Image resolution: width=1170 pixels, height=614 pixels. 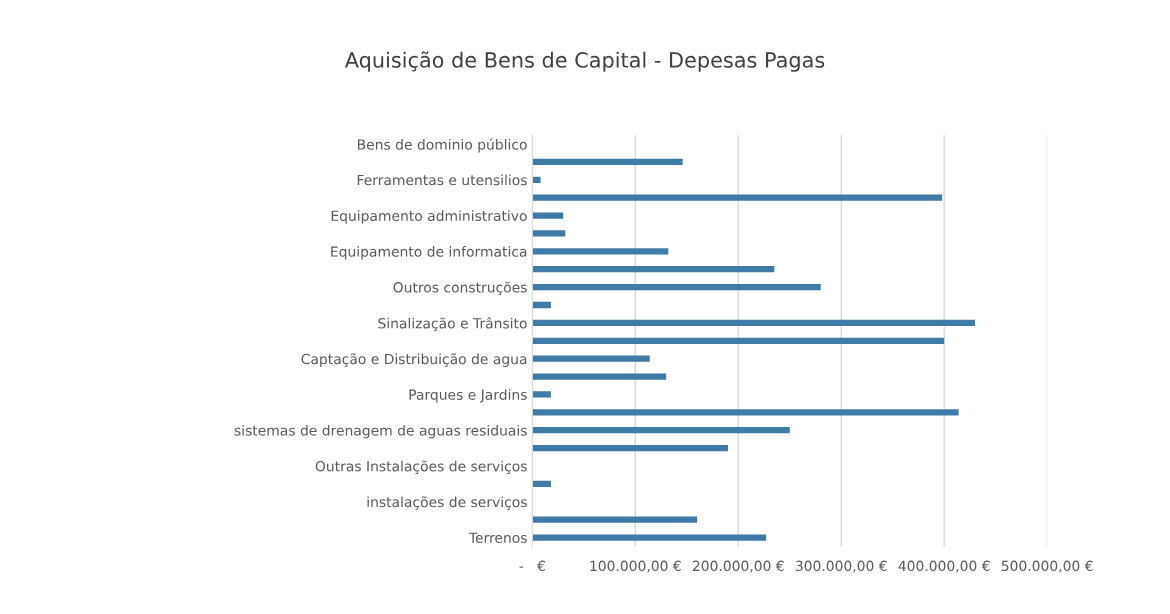 I want to click on x-tick-label: 500.000,00 €, so click(x=1047, y=566).